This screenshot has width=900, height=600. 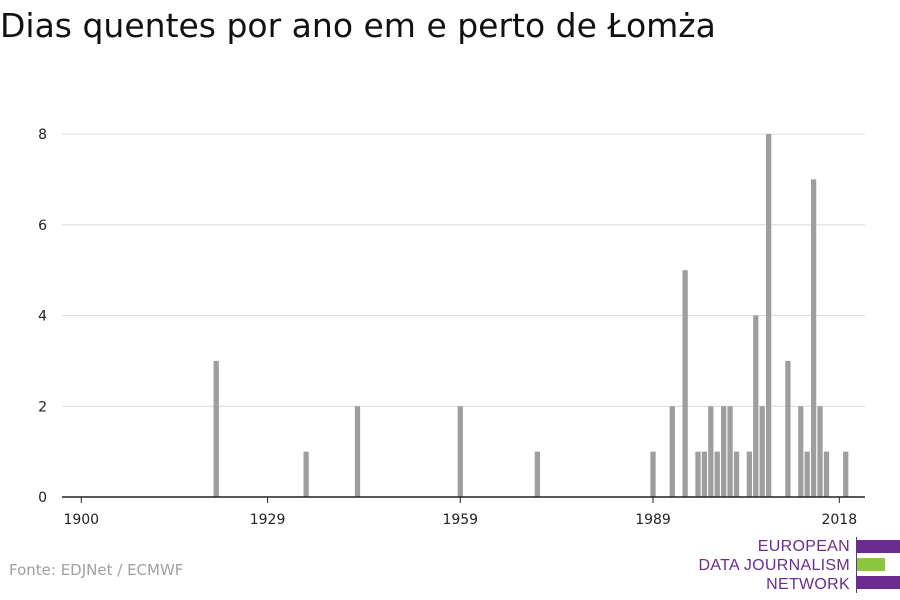 I want to click on y-tick-label: 6, so click(x=42, y=226).